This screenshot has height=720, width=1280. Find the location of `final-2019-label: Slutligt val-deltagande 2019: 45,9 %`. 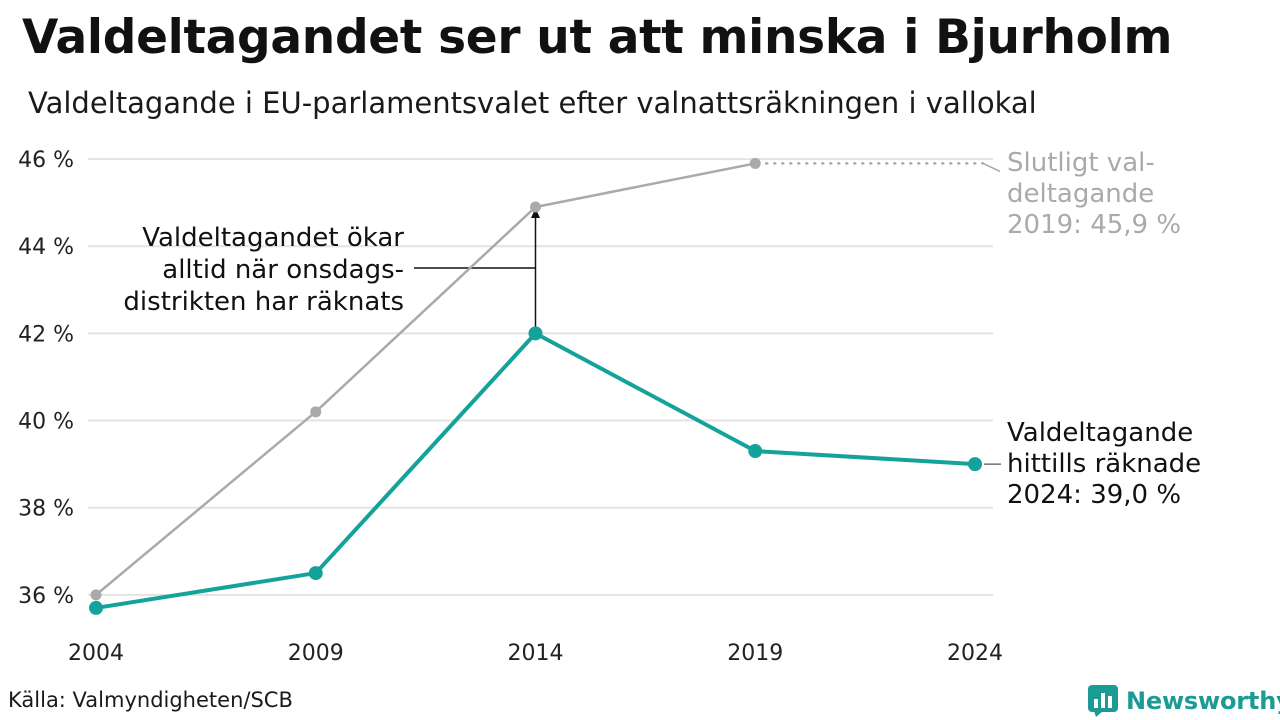

final-2019-label: Slutligt val-deltagande 2019: 45,9 % is located at coordinates (1094, 194).